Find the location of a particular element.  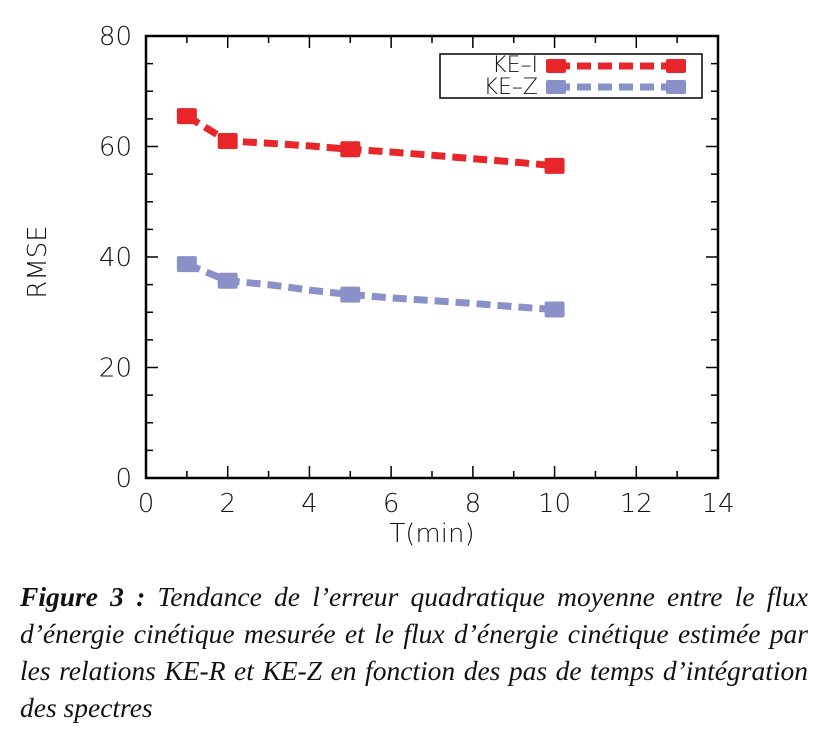

y-tick-labels: 0 20 40 60 80 is located at coordinates (115, 258).